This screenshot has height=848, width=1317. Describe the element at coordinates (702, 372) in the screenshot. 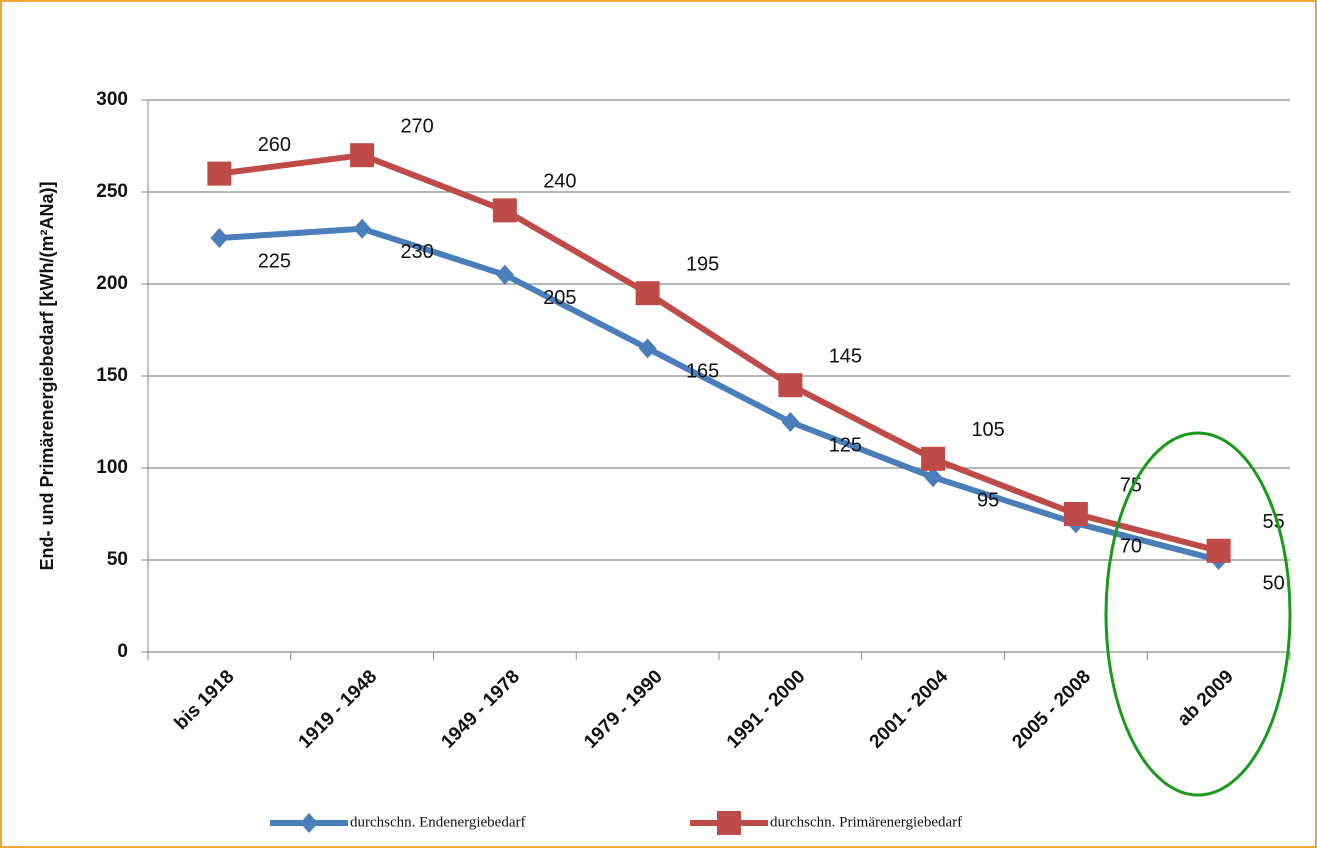

I see `data-label: 165` at that location.